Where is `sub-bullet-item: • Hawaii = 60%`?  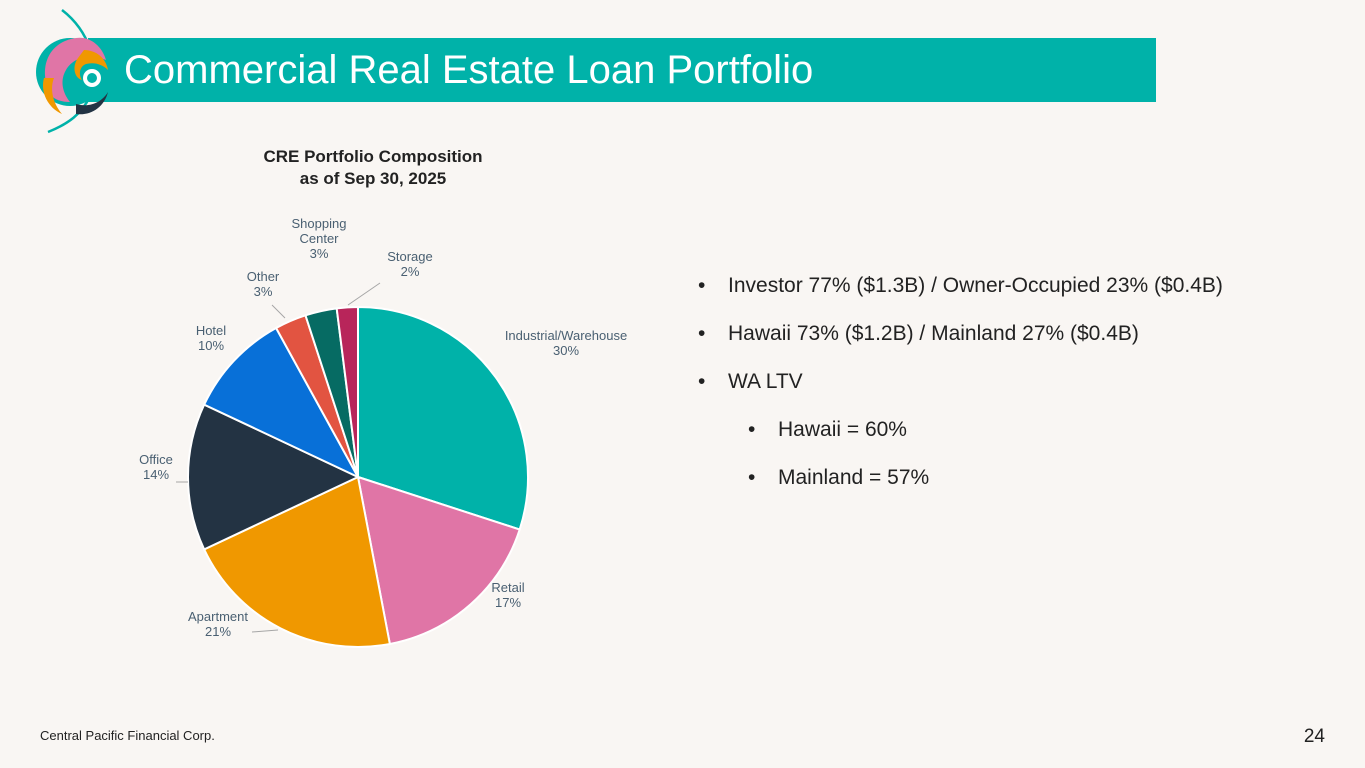
sub-bullet-item: • Hawaii = 60% is located at coordinates (827, 430).